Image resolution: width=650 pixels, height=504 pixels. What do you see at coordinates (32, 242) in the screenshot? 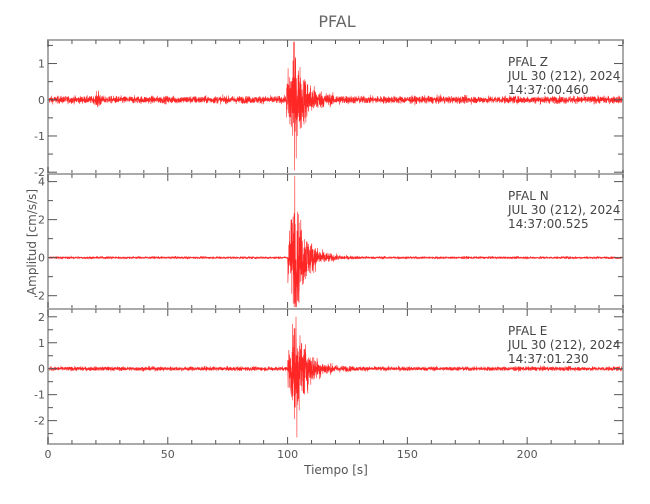
I see `y-axis-label: Amplitud [cm/s/s]` at bounding box center [32, 242].